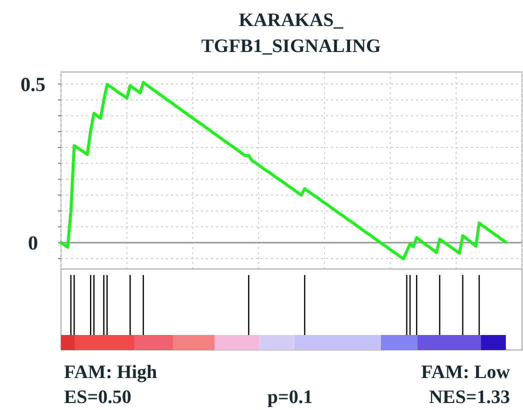  I want to click on text: ES=0.50, so click(98, 397).